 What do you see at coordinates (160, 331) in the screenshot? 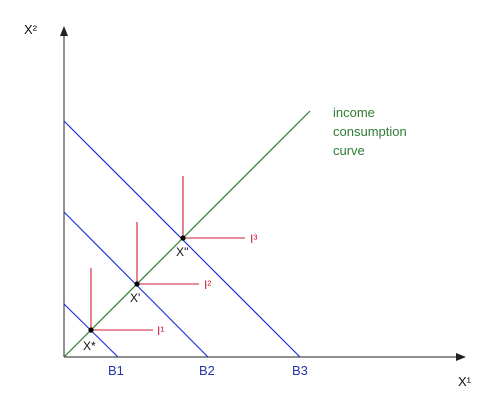
I see `indifference-label-i1: I¹` at bounding box center [160, 331].